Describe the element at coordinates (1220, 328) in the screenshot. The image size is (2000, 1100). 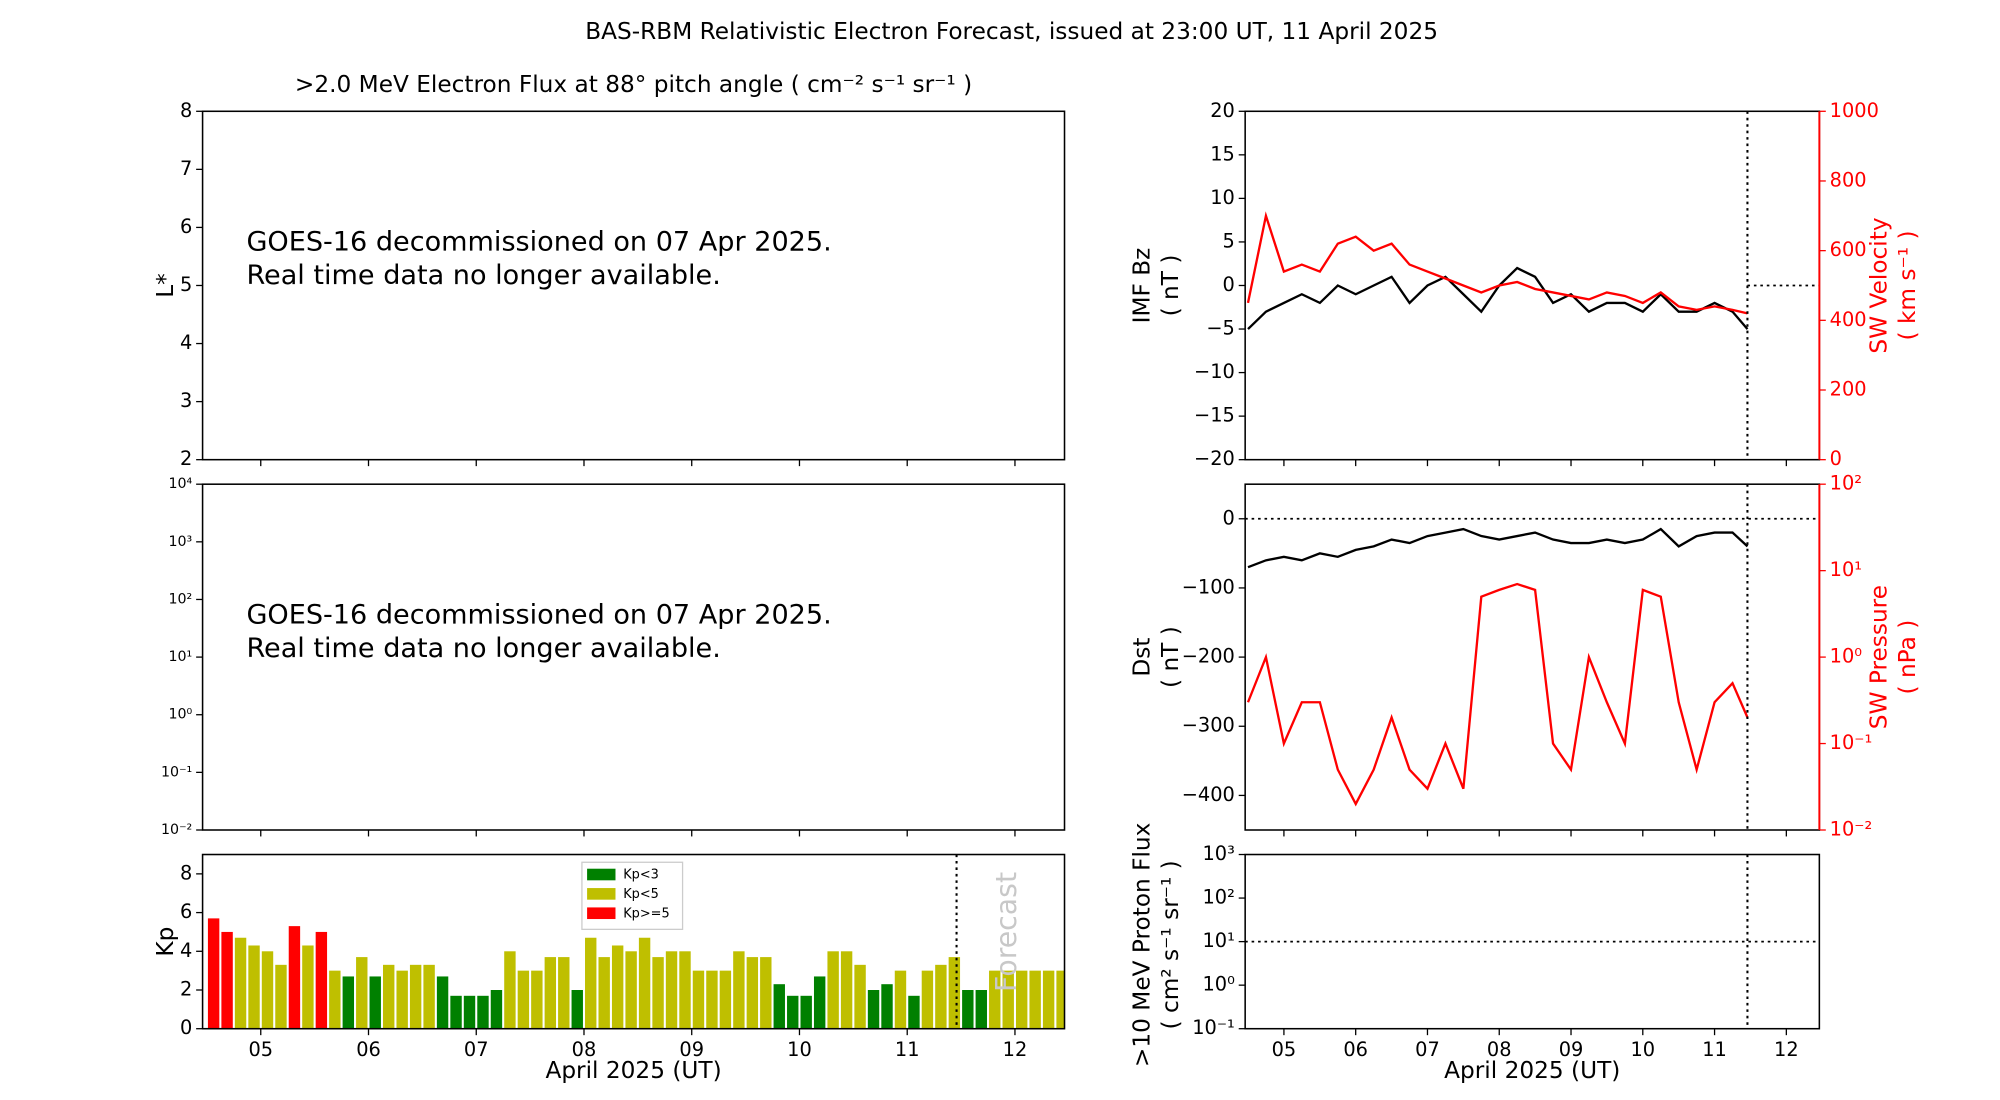
I see `y-tick-label: −5` at that location.